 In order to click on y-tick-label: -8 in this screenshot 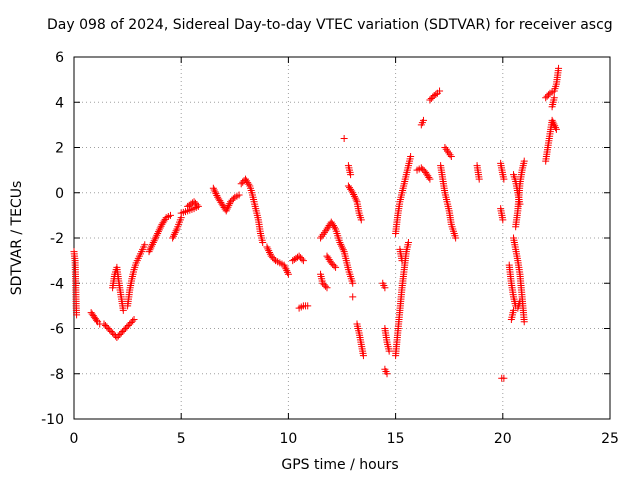, I will do `click(57, 375)`.